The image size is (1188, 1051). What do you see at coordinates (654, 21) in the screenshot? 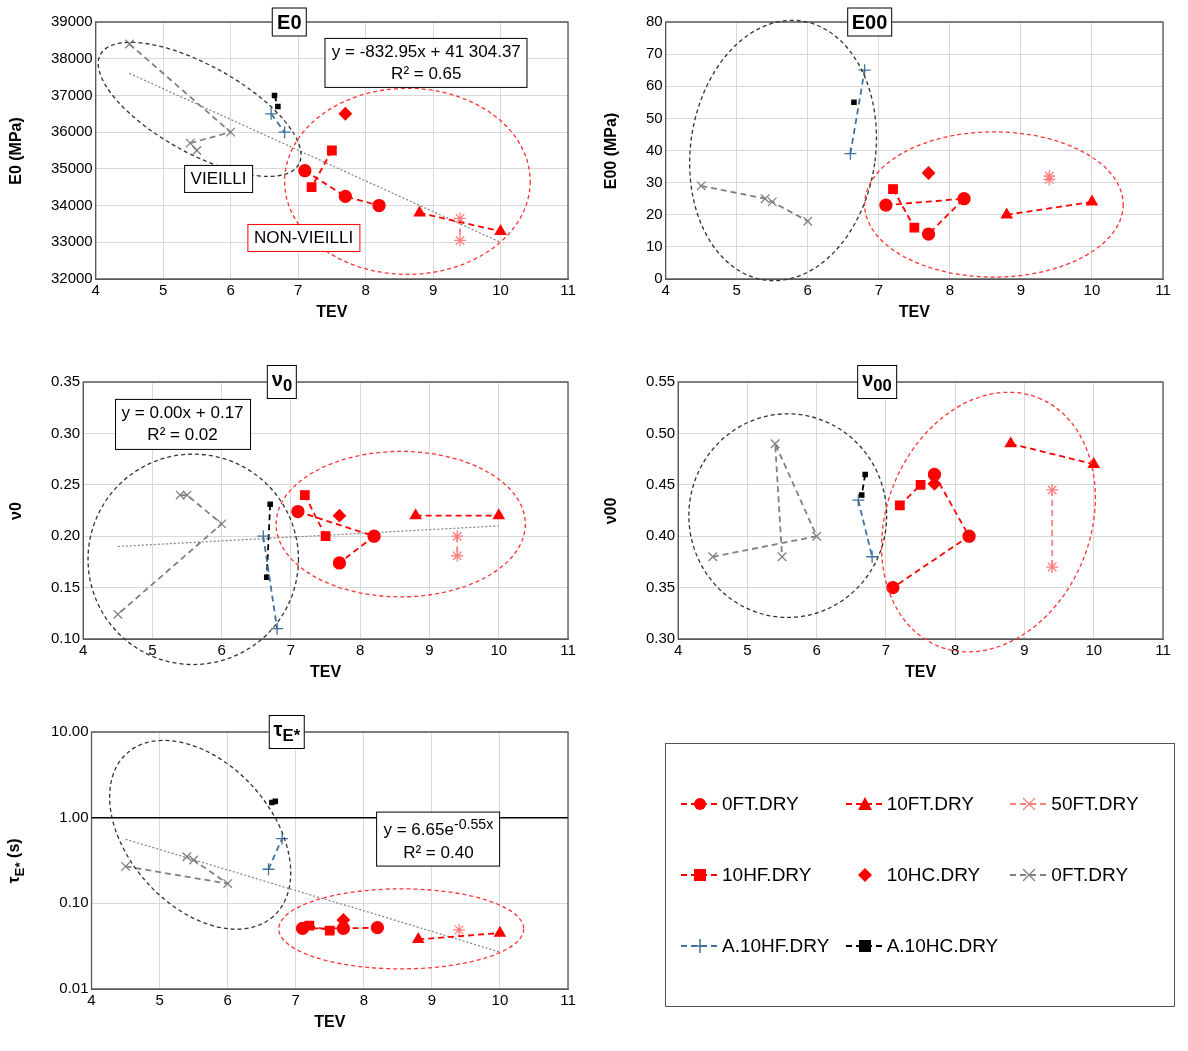
I see `y-tick-label: 80` at bounding box center [654, 21].